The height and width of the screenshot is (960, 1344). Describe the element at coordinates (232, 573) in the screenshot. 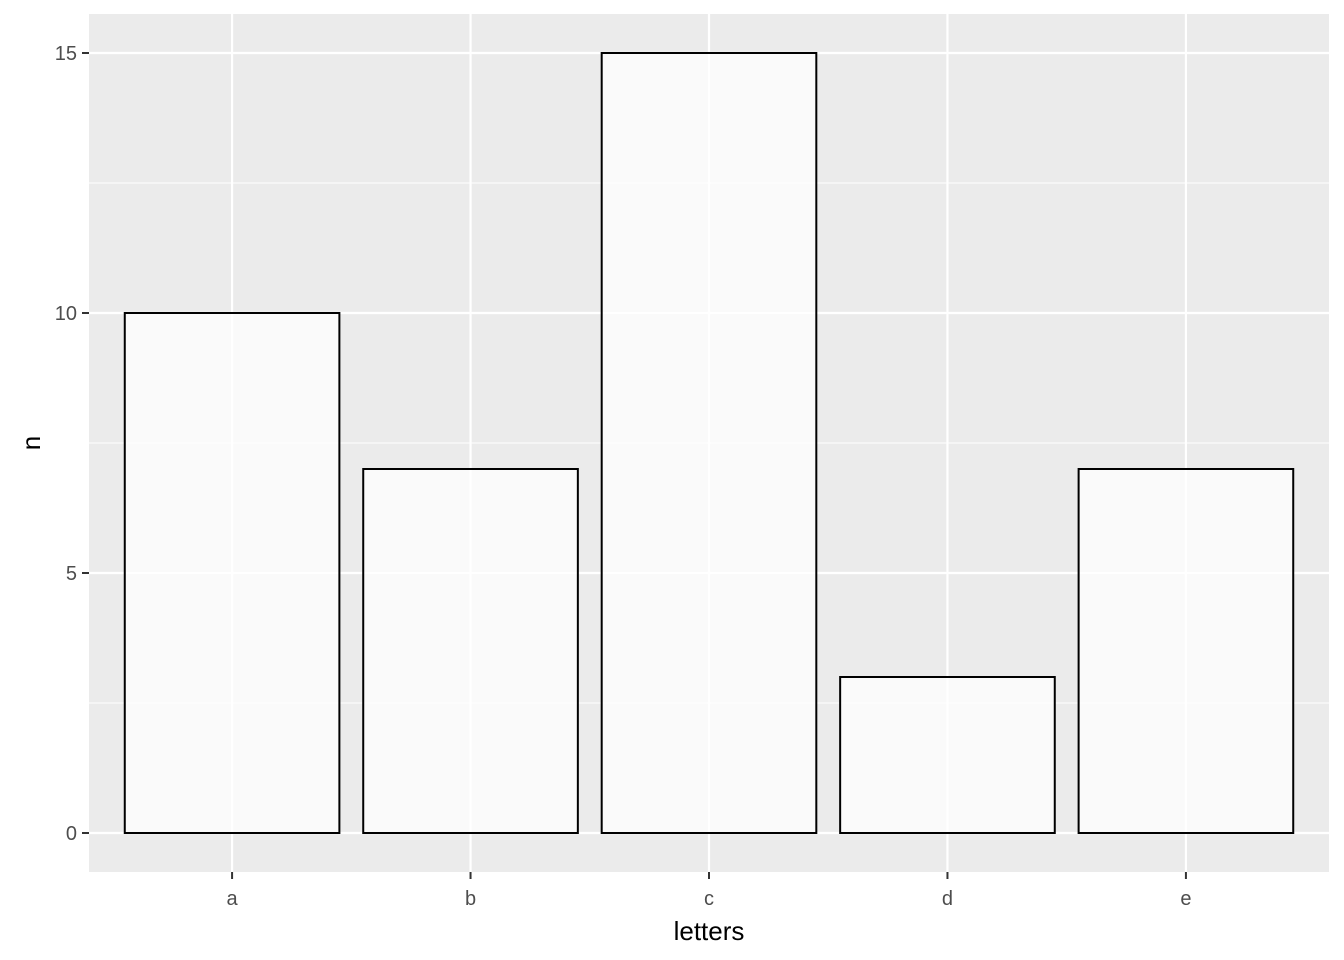

I see `bar-a` at that location.